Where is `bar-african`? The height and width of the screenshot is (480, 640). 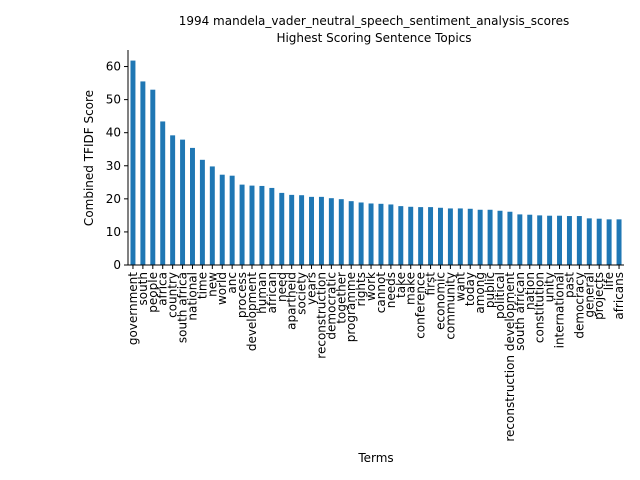 bar-african is located at coordinates (272, 226).